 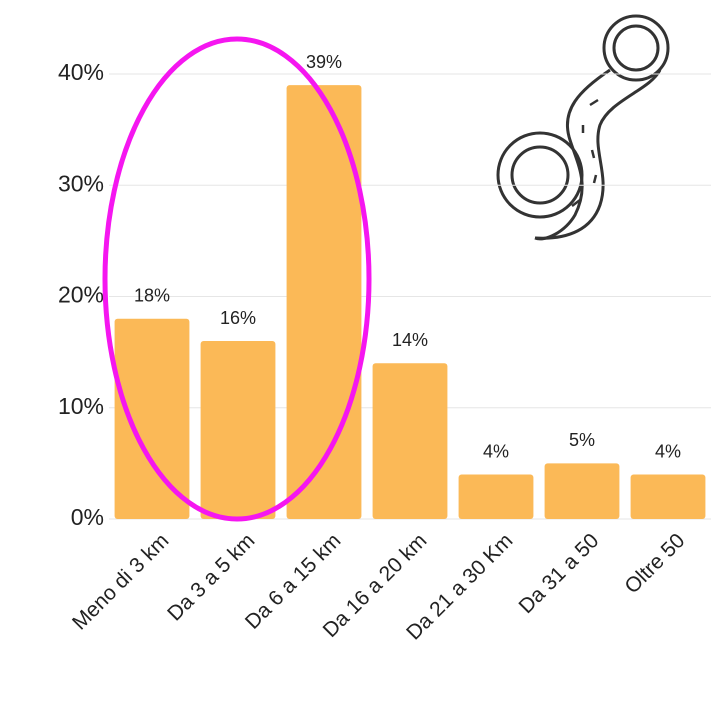 What do you see at coordinates (324, 62) in the screenshot?
I see `value-label: 39%` at bounding box center [324, 62].